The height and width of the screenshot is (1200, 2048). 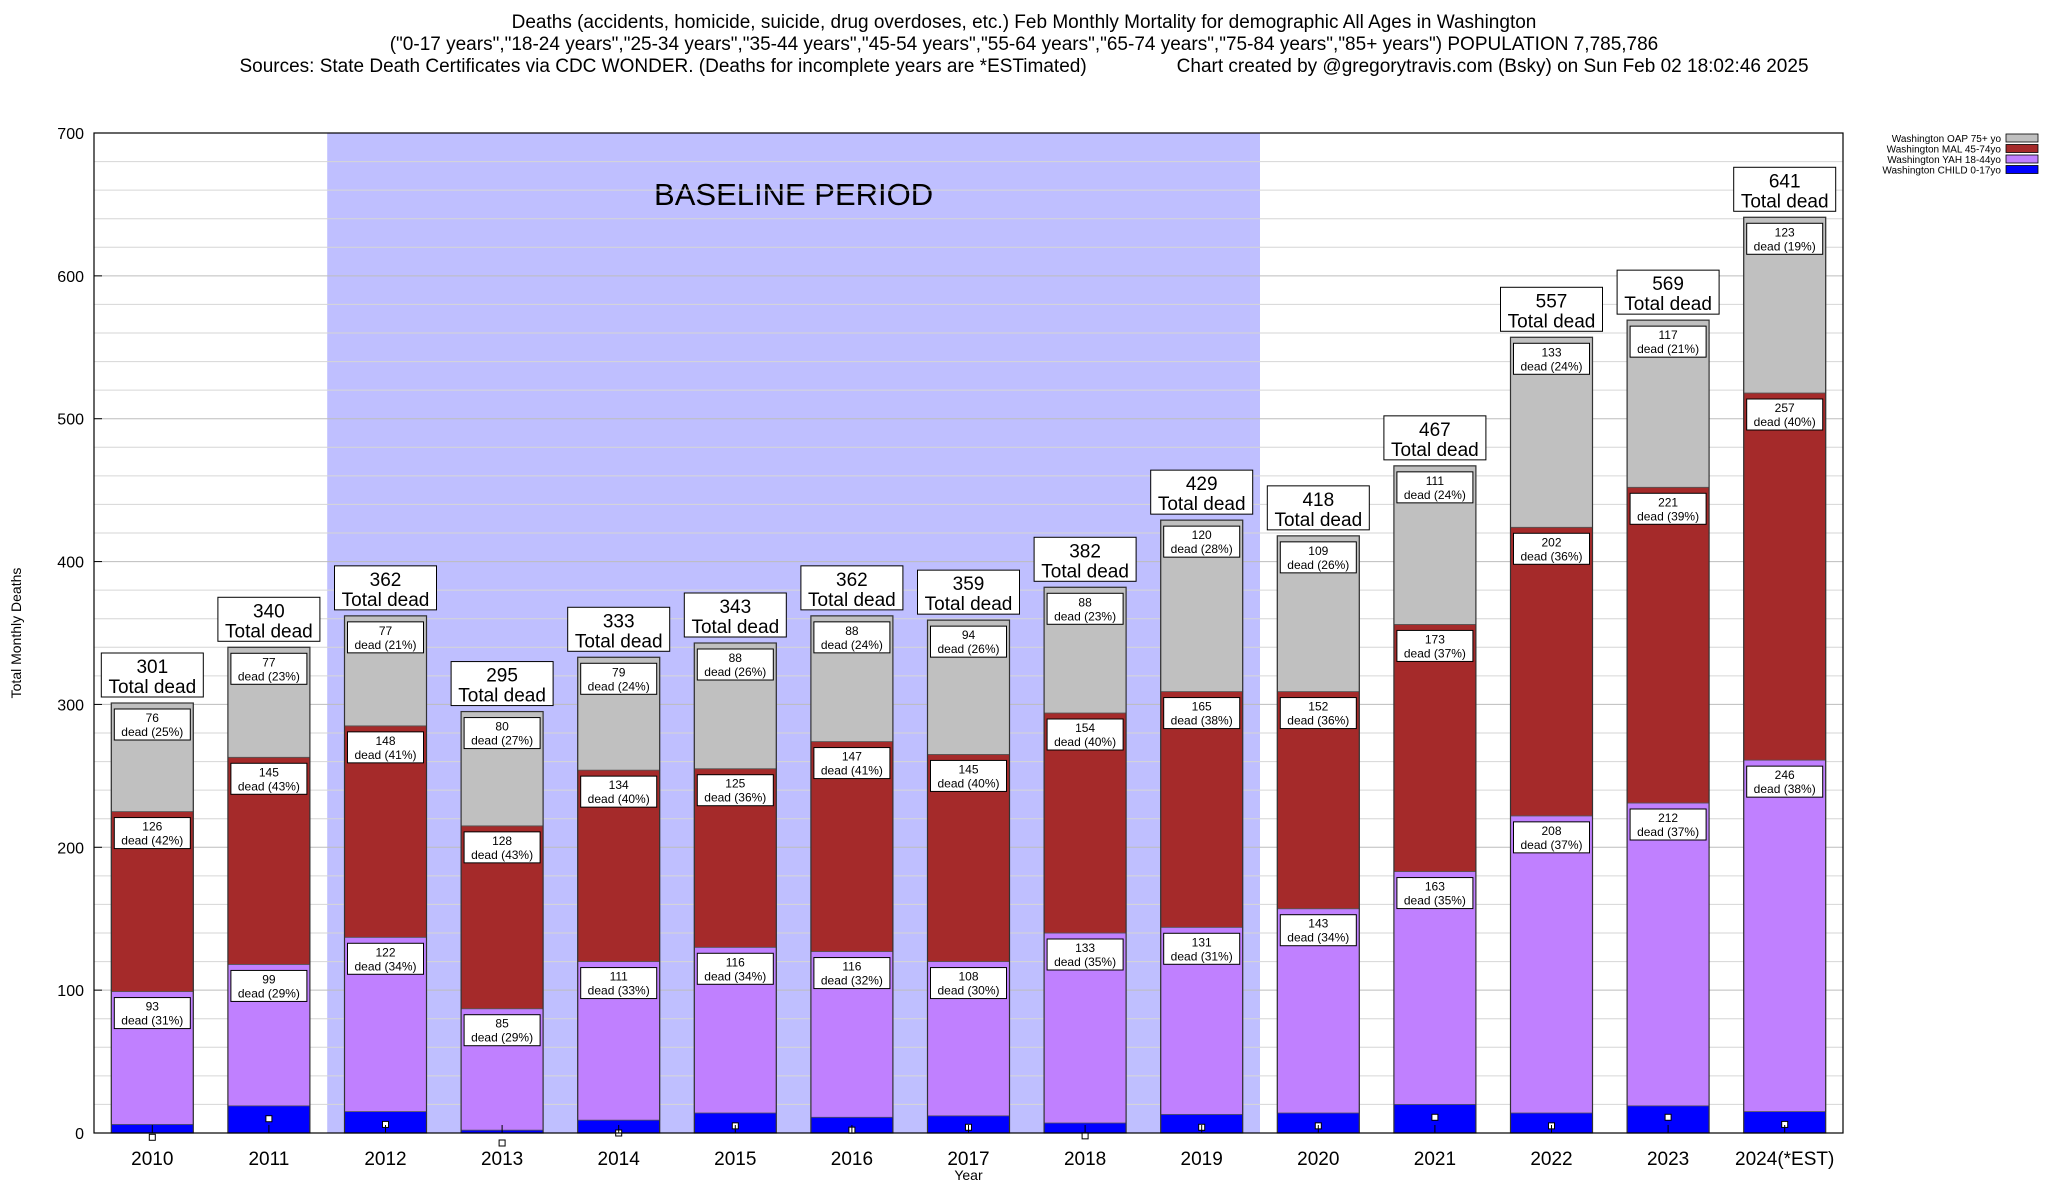 What do you see at coordinates (1551, 366) in the screenshot?
I see `segment-percent-label: dead (24%)` at bounding box center [1551, 366].